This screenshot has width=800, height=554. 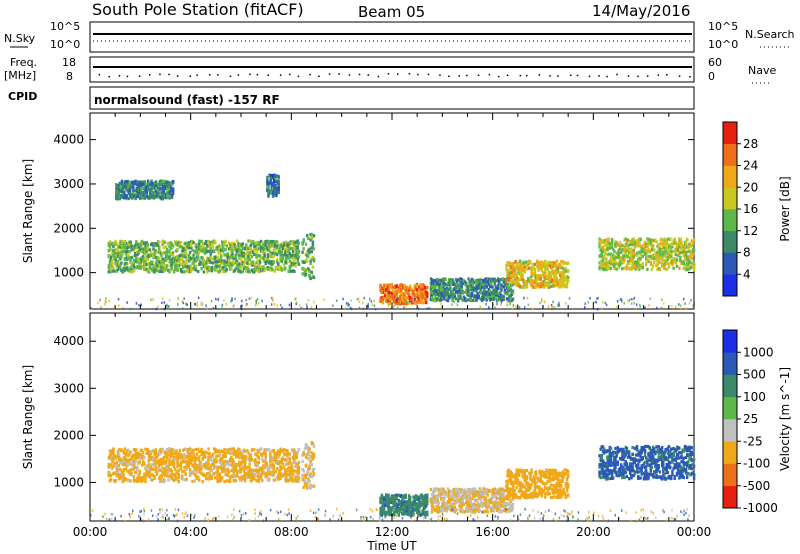 What do you see at coordinates (23, 62) in the screenshot?
I see `freq-label-line1: Freq.` at bounding box center [23, 62].